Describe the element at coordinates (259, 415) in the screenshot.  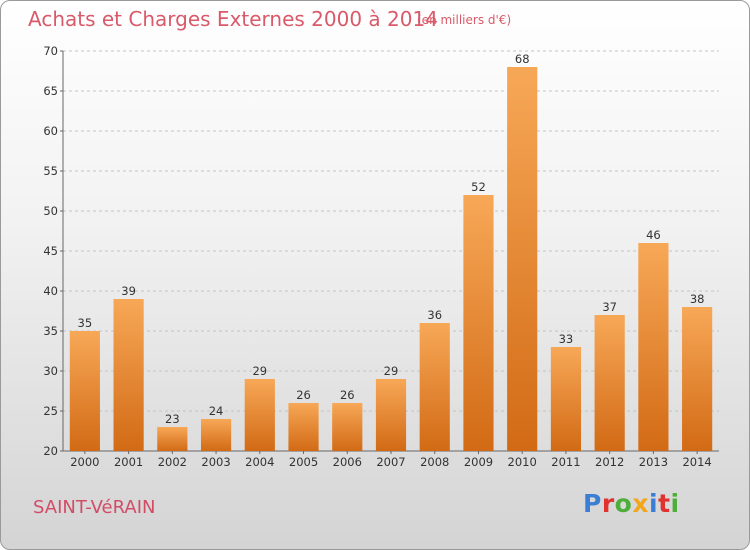
I see `bar-2004` at that location.